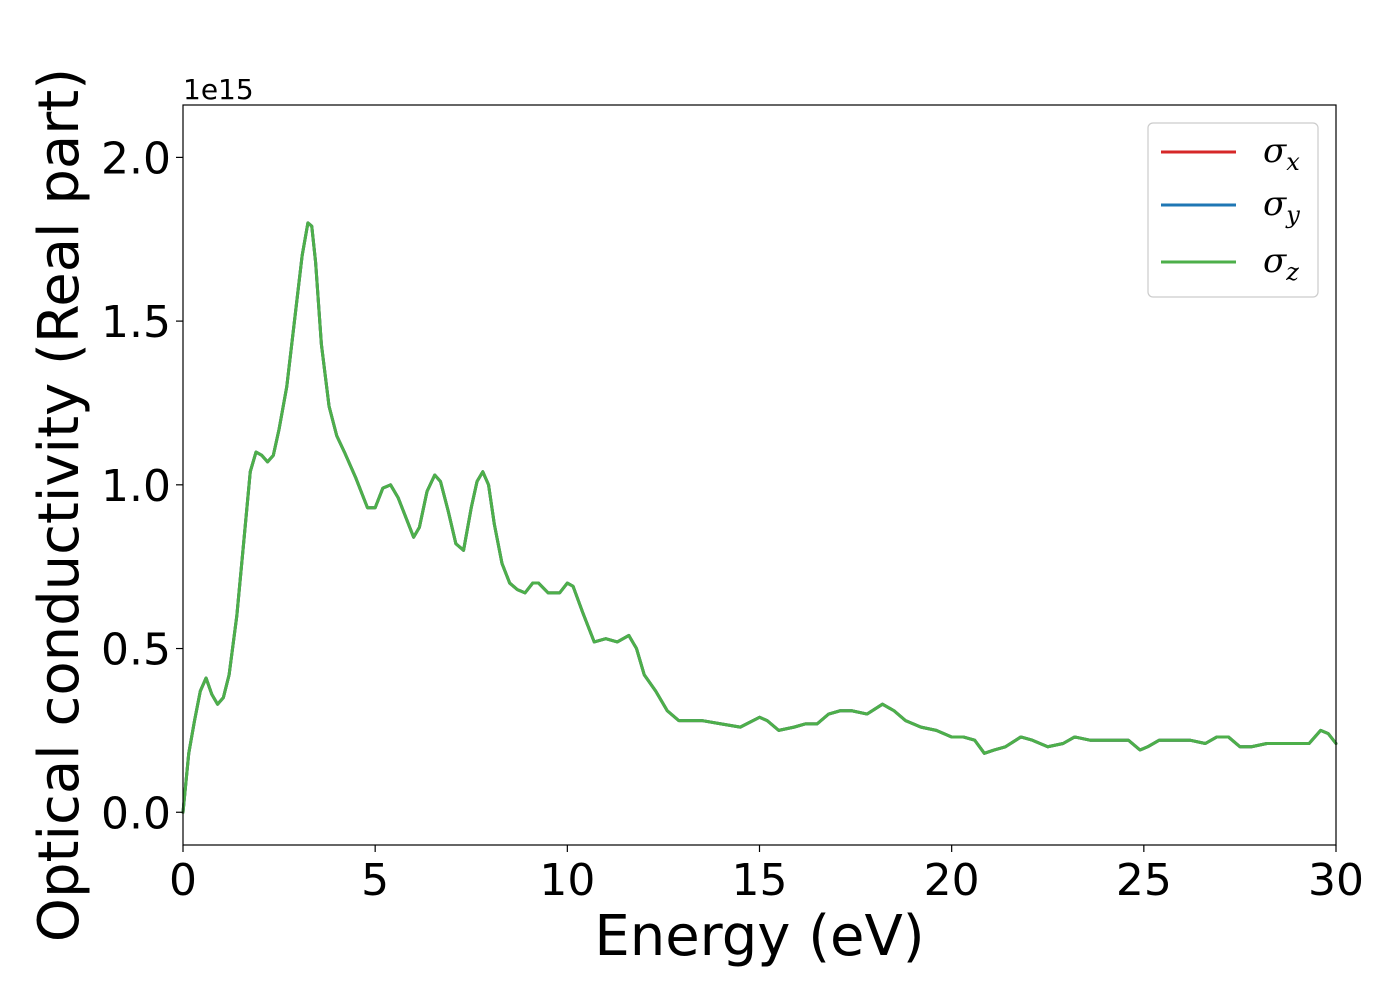  What do you see at coordinates (218, 89) in the screenshot?
I see `y-offset-label: 1e15` at bounding box center [218, 89].